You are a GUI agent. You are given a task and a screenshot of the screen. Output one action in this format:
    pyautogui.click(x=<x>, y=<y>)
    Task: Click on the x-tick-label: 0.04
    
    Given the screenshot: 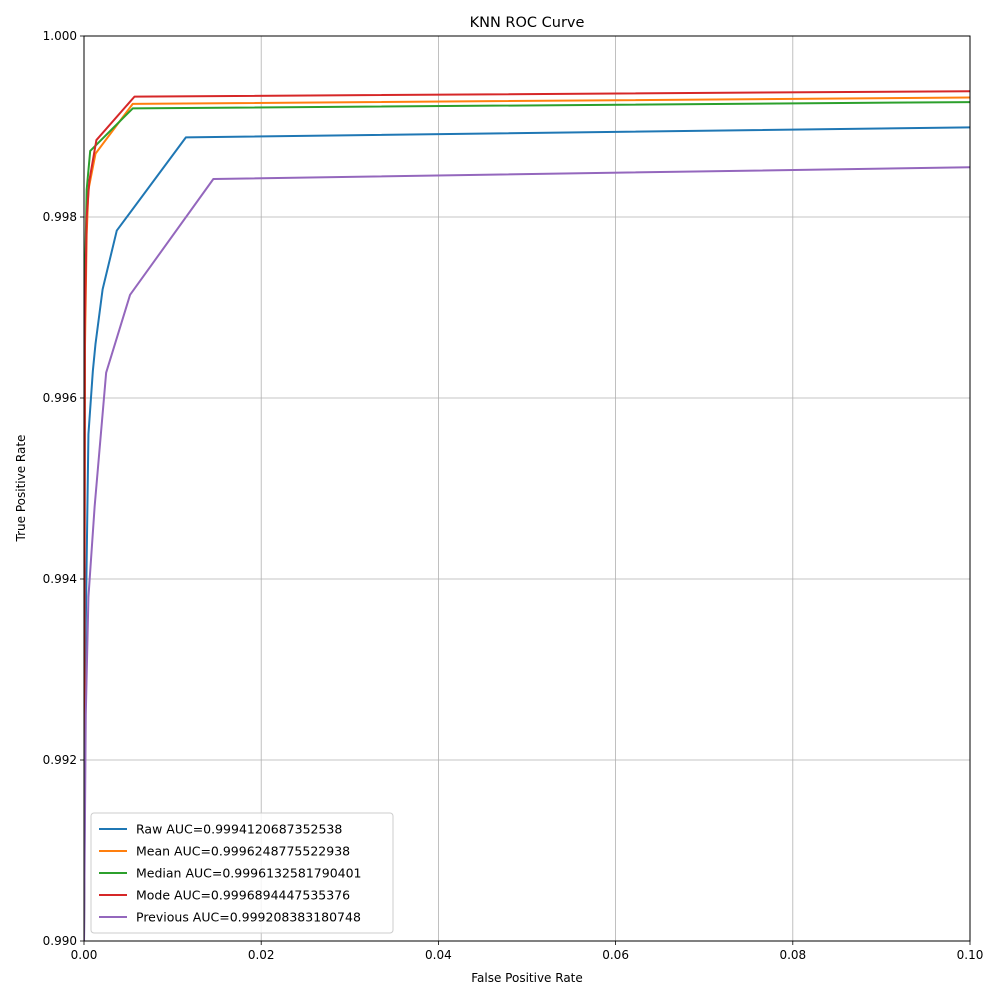 What is the action you would take?
    pyautogui.click(x=438, y=955)
    